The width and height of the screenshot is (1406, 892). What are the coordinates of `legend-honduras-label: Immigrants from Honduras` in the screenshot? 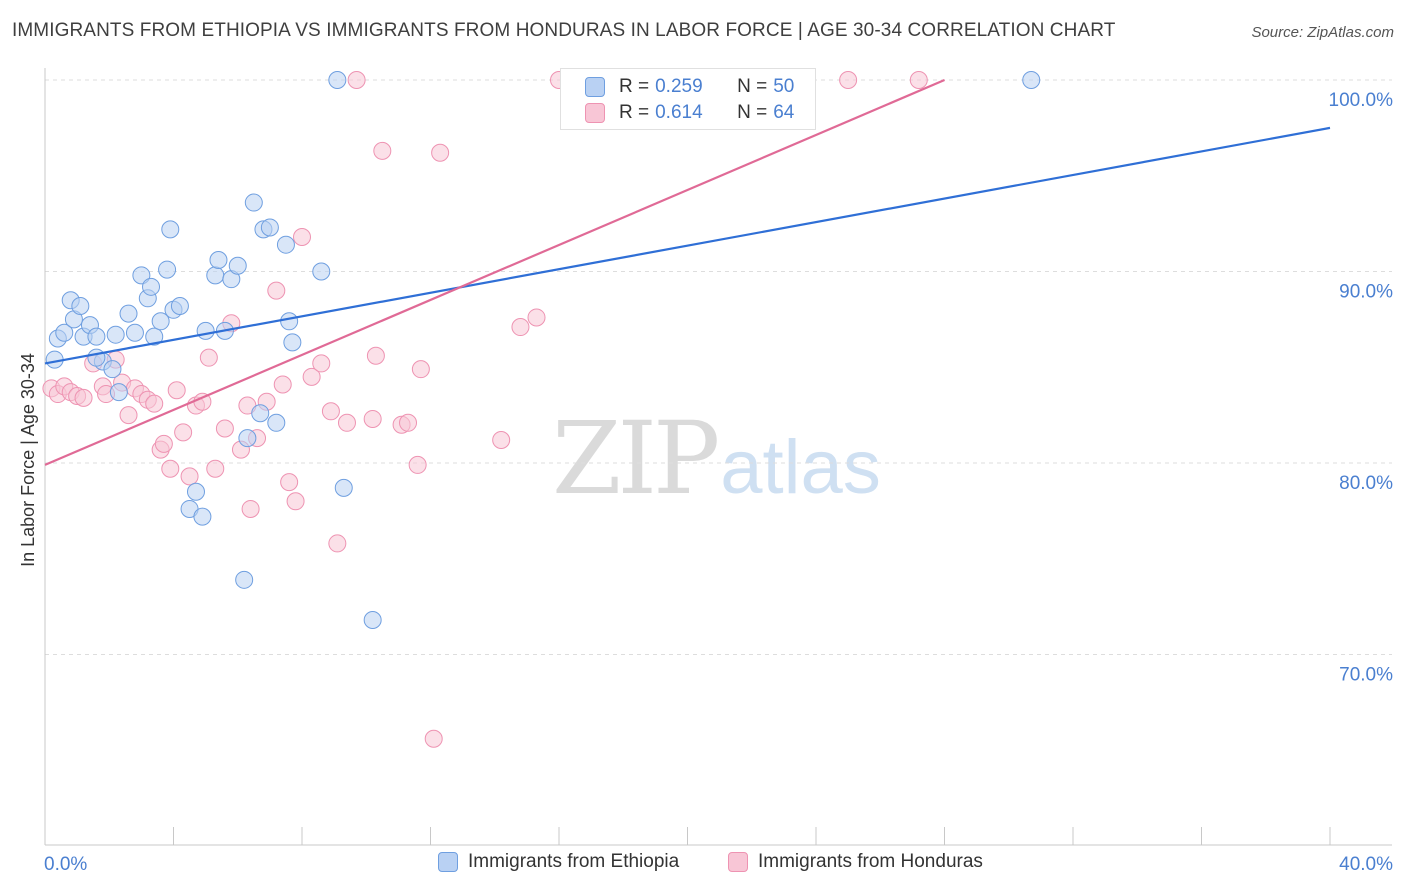 It's located at (870, 861).